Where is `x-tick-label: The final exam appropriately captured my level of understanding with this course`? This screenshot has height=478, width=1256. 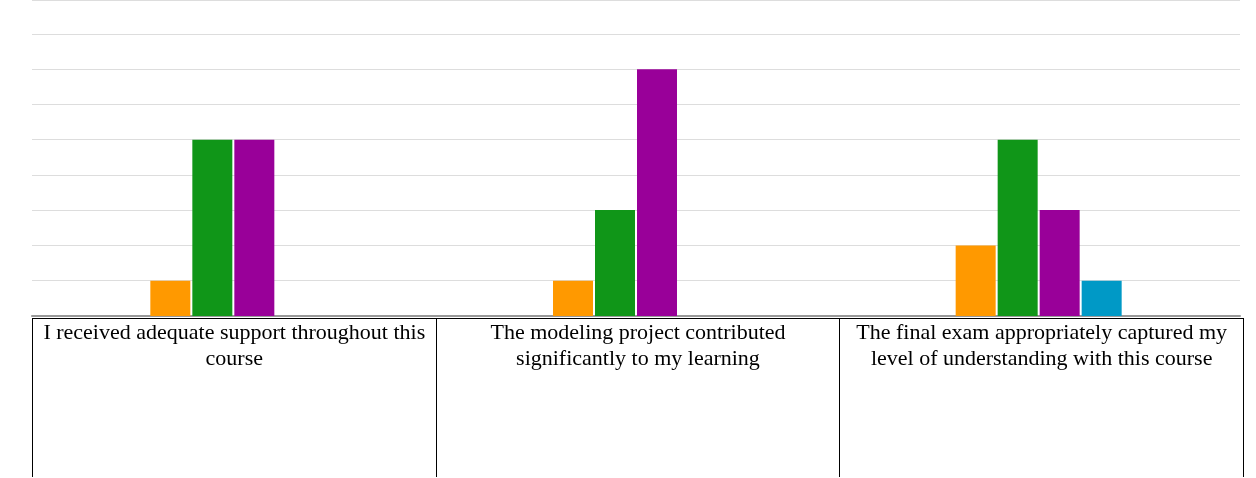 x-tick-label: The final exam appropriately captured my level of understanding with this course is located at coordinates (1041, 397).